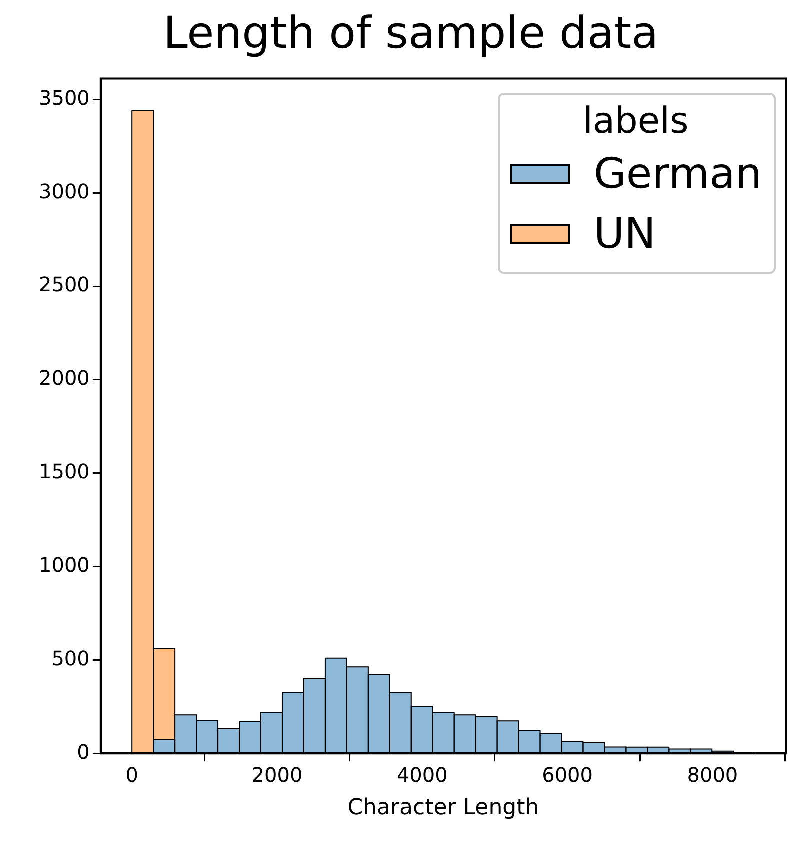 The width and height of the screenshot is (794, 846). Describe the element at coordinates (568, 774) in the screenshot. I see `x-tick-label: 6000` at that location.